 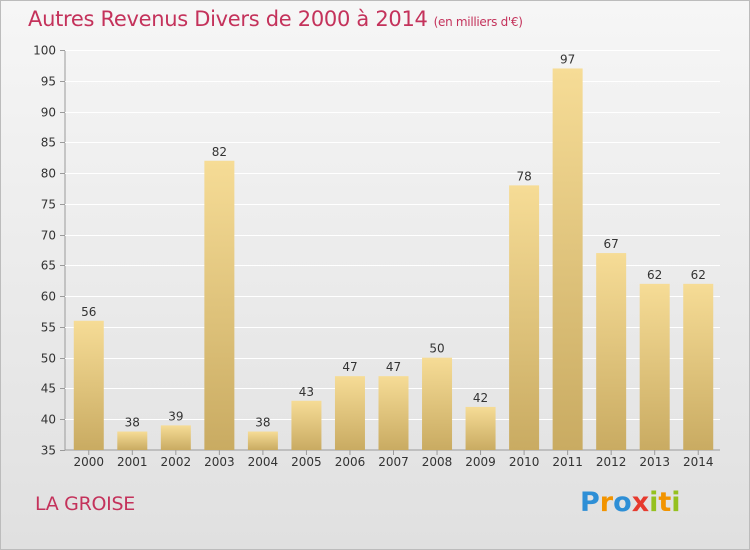 I want to click on commune-name: LA GROISE, so click(x=85, y=504).